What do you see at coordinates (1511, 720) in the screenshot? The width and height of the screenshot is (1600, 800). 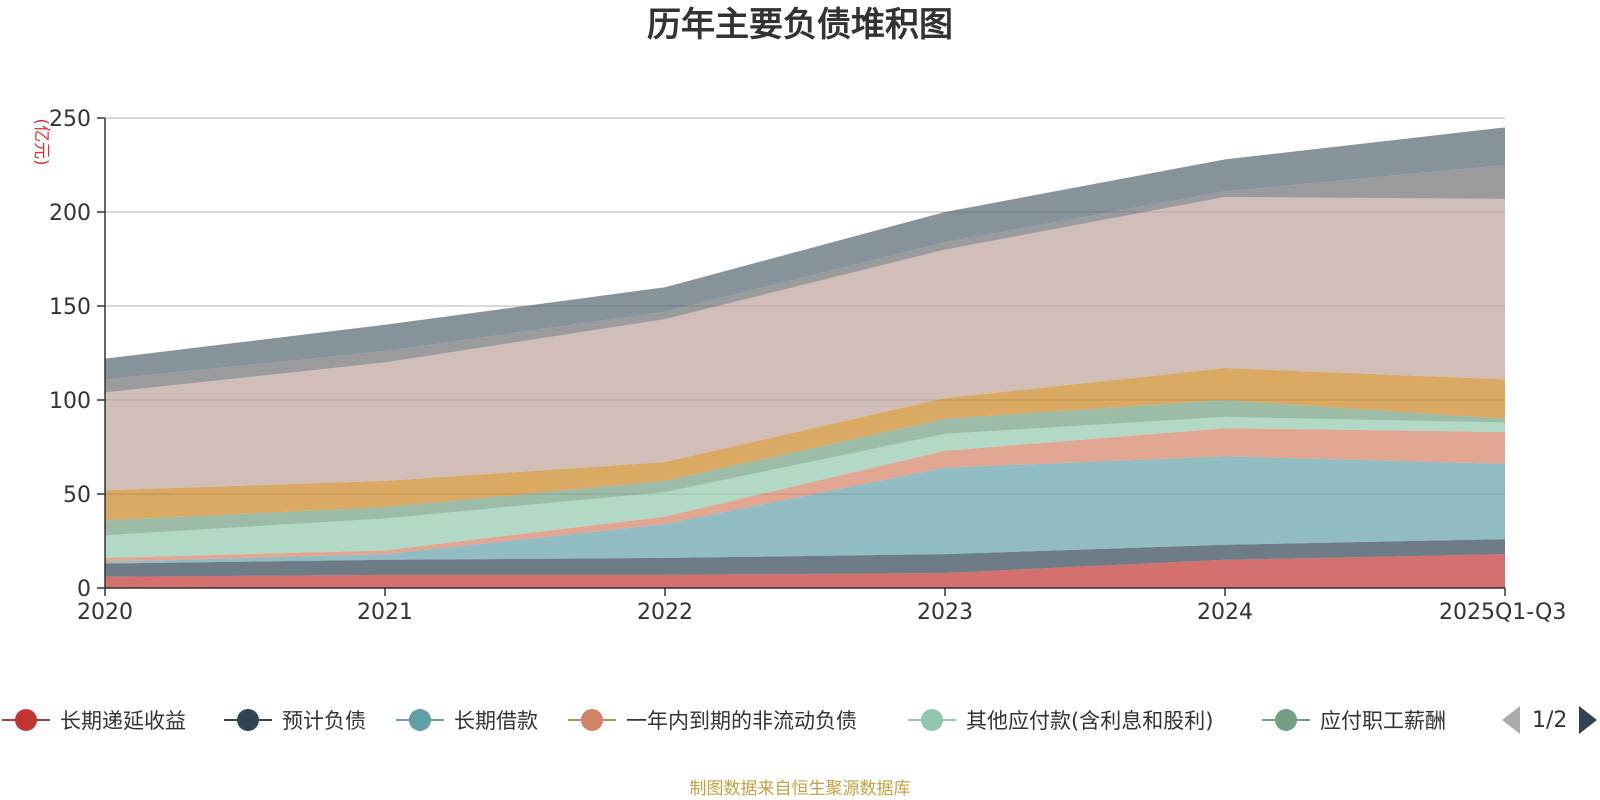 I see `legend-prev-icon` at bounding box center [1511, 720].